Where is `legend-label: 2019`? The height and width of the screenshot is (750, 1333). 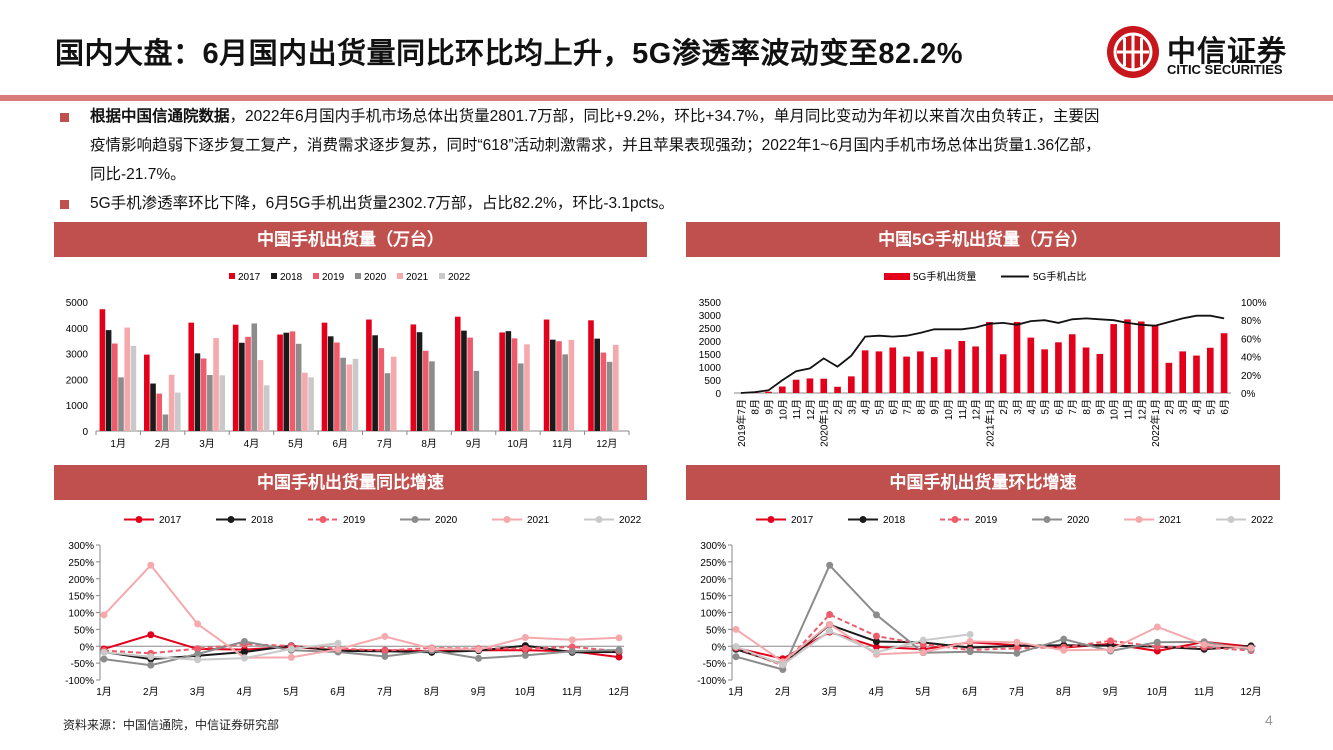 legend-label: 2019 is located at coordinates (354, 520).